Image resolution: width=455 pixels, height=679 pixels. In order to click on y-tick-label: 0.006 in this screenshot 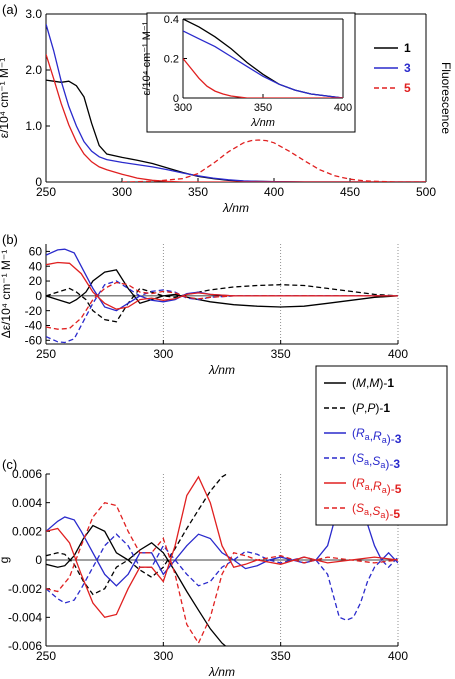, I will do `click(27, 474)`.